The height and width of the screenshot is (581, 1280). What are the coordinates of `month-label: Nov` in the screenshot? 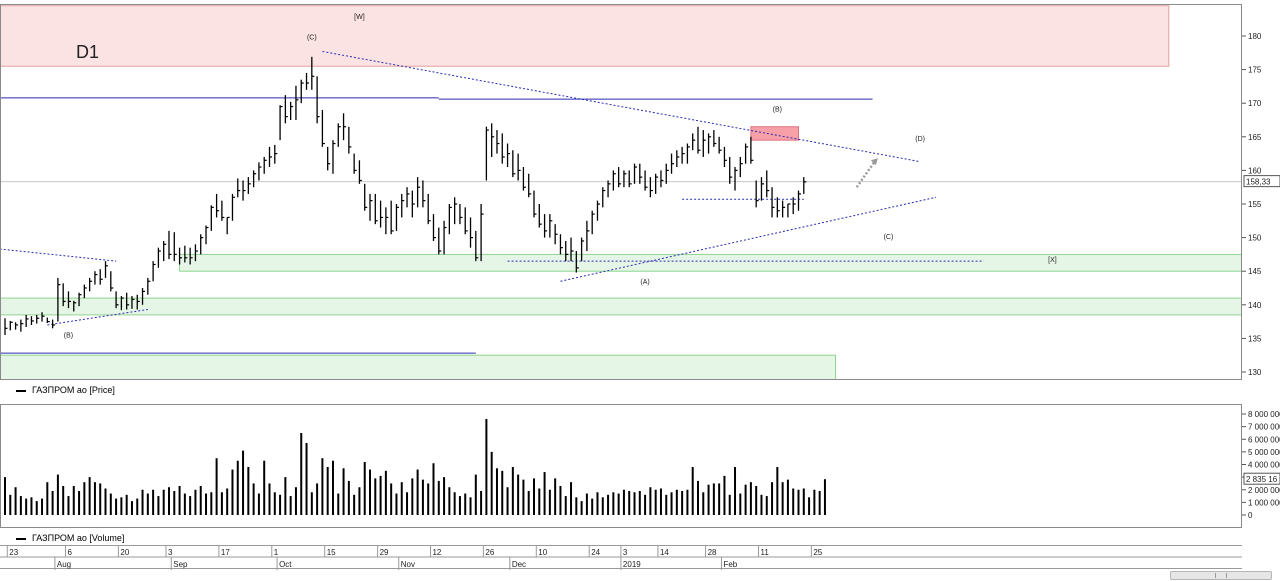 It's located at (408, 564).